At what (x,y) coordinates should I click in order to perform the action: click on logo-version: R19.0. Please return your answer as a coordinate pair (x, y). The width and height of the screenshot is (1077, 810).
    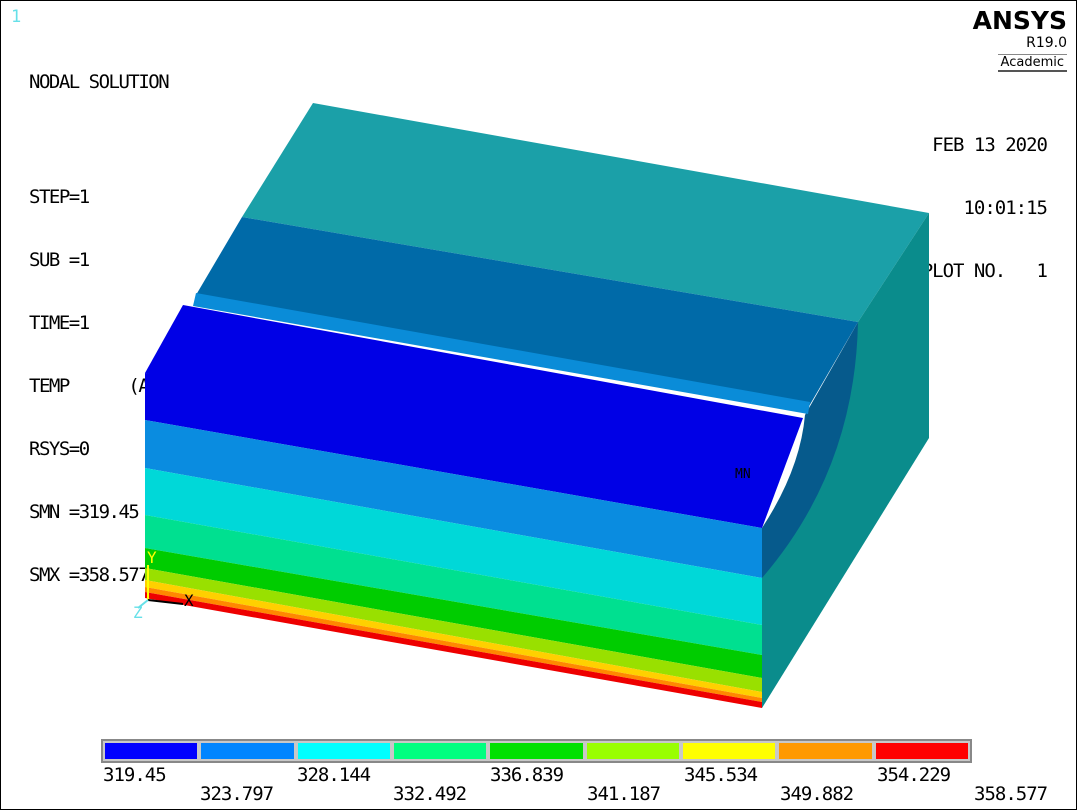
    Looking at the image, I should click on (1046, 43).